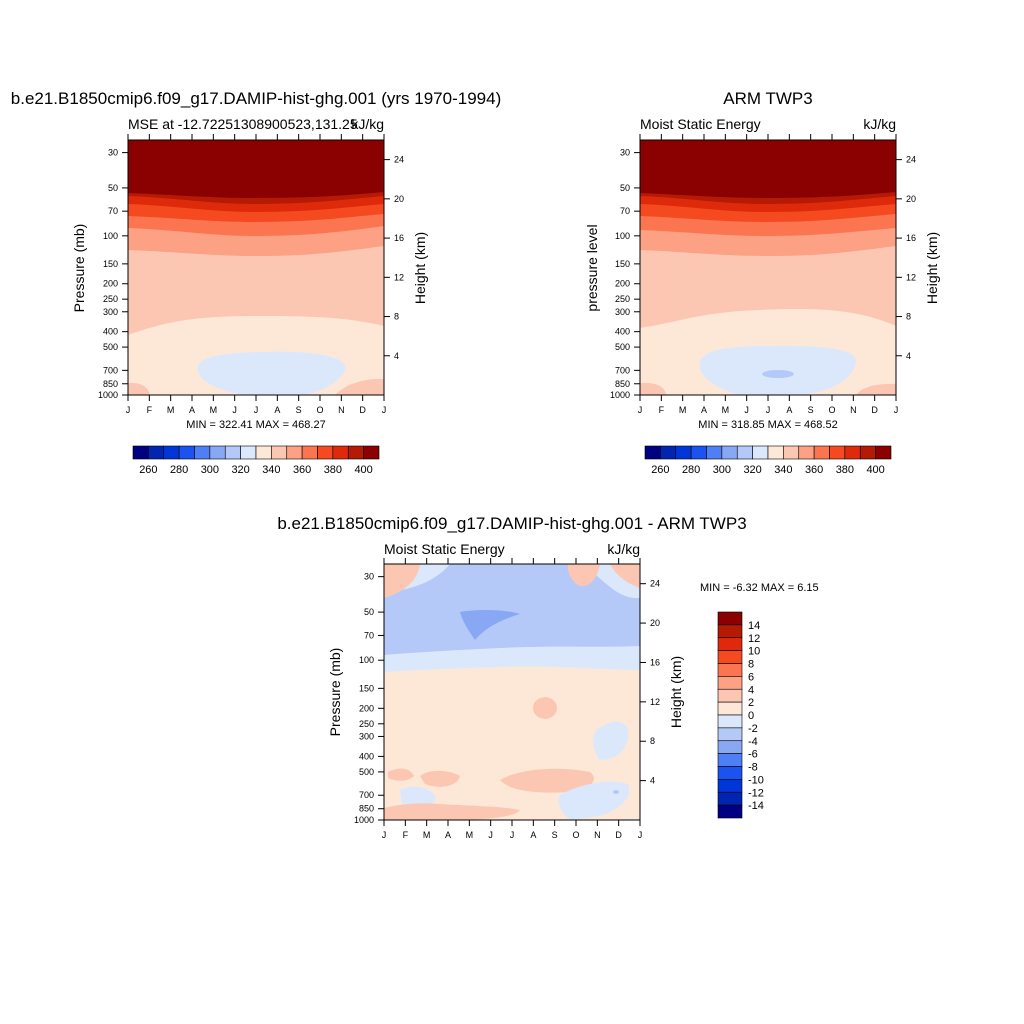  I want to click on panel-2-stats: MIN = 318.85 MAX = 468.52, so click(767, 425).